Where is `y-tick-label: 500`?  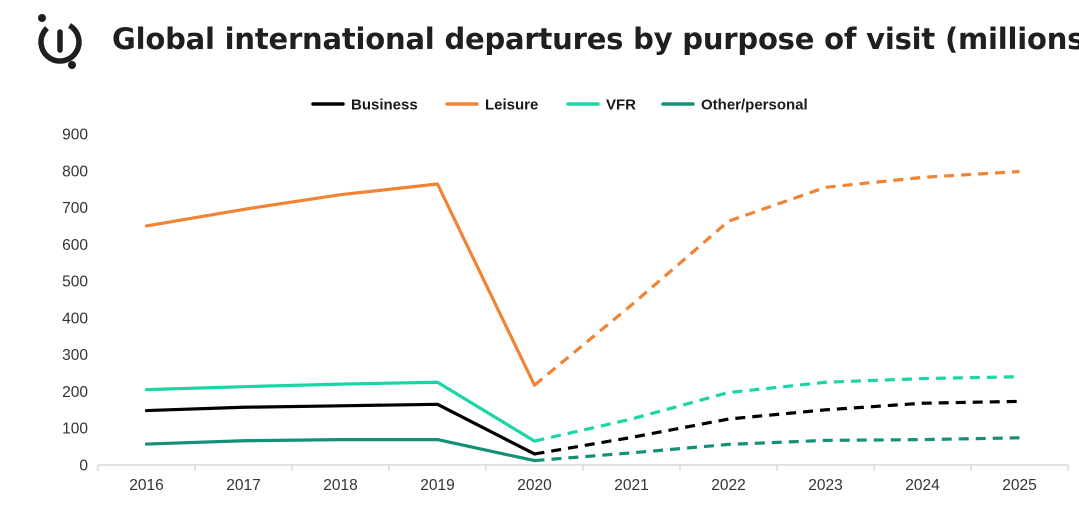
y-tick-label: 500 is located at coordinates (75, 282).